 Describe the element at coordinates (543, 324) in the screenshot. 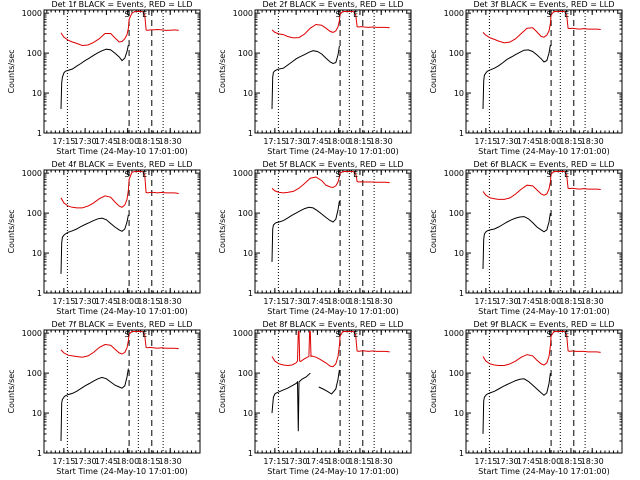

I see `chart-title: Det 9f BLACK = Events, RED = LLD` at that location.